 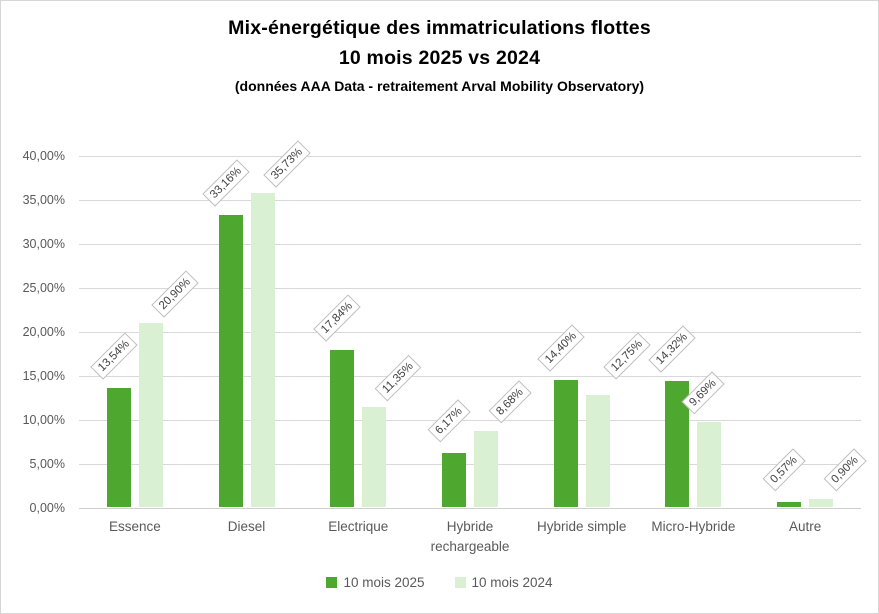 What do you see at coordinates (460, 582) in the screenshot?
I see `legend-swatch-2024-icon` at bounding box center [460, 582].